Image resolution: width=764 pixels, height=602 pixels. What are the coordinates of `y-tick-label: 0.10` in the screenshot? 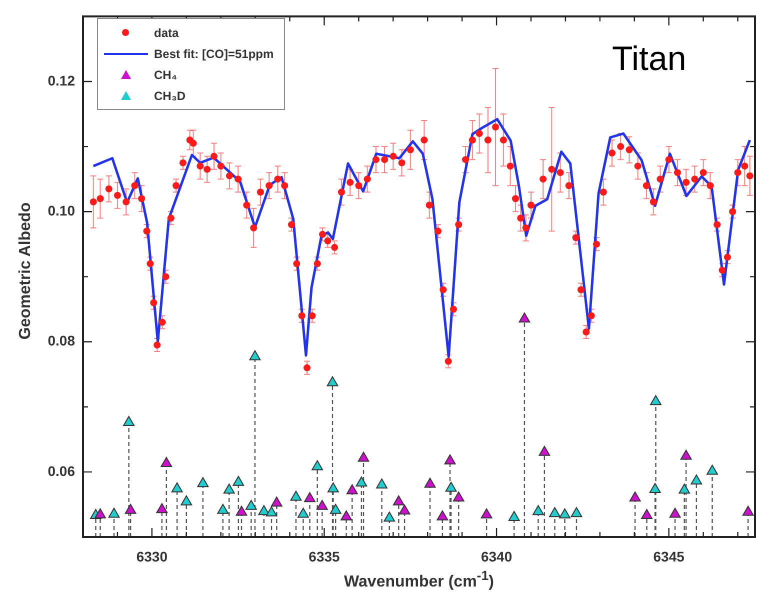 It's located at (62, 210).